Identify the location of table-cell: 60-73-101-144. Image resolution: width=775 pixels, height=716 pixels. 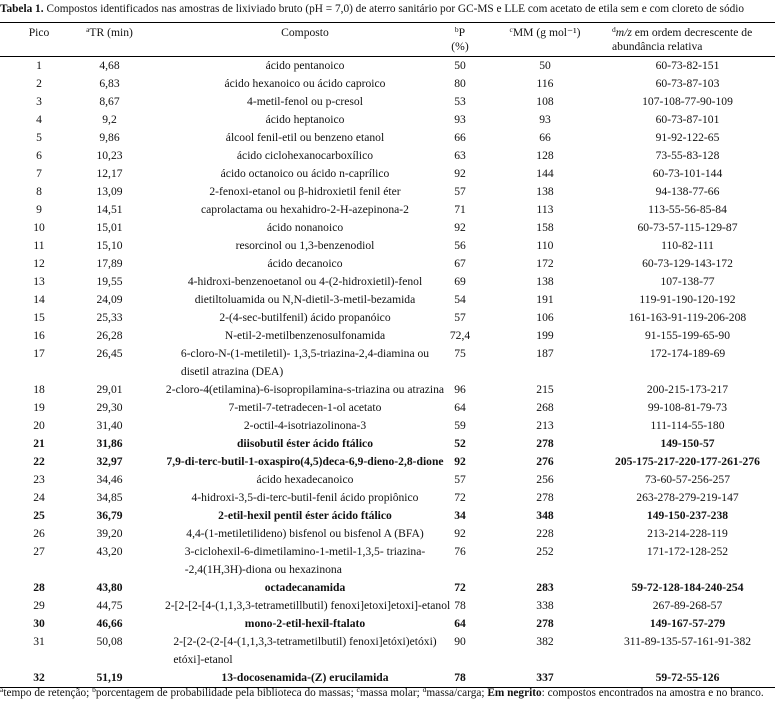
(687, 173).